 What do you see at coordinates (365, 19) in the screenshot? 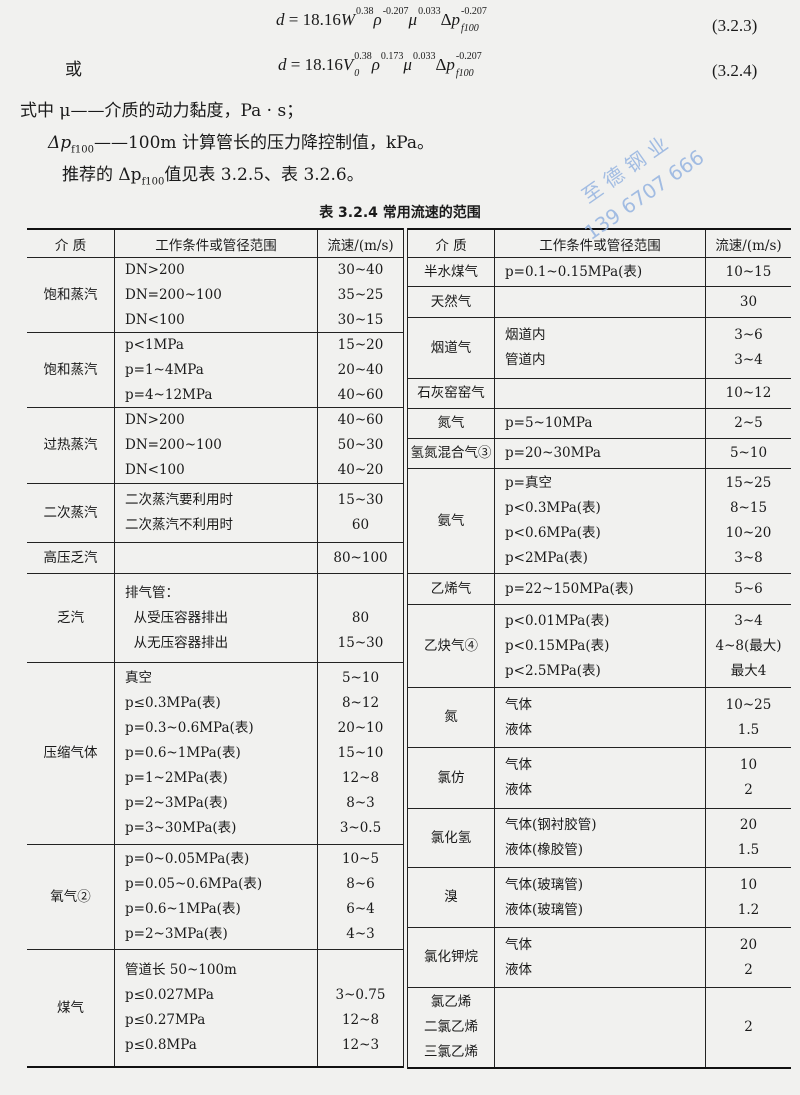
I see `formula-exponent: 0.38` at bounding box center [365, 19].